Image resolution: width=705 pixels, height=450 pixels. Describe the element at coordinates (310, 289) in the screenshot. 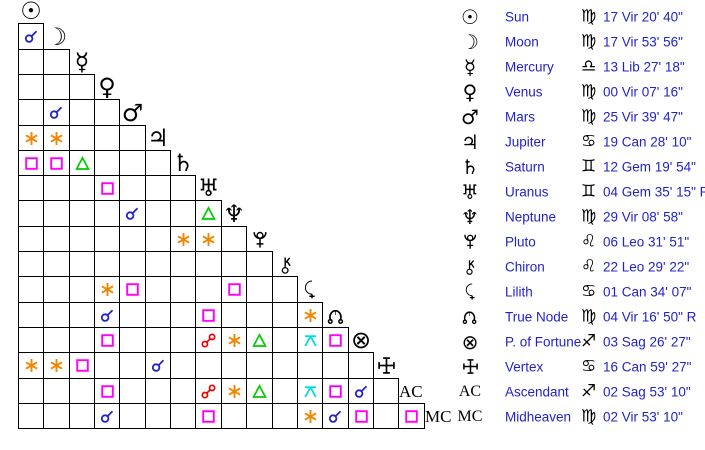

I see `lilith-glyph-icon` at that location.